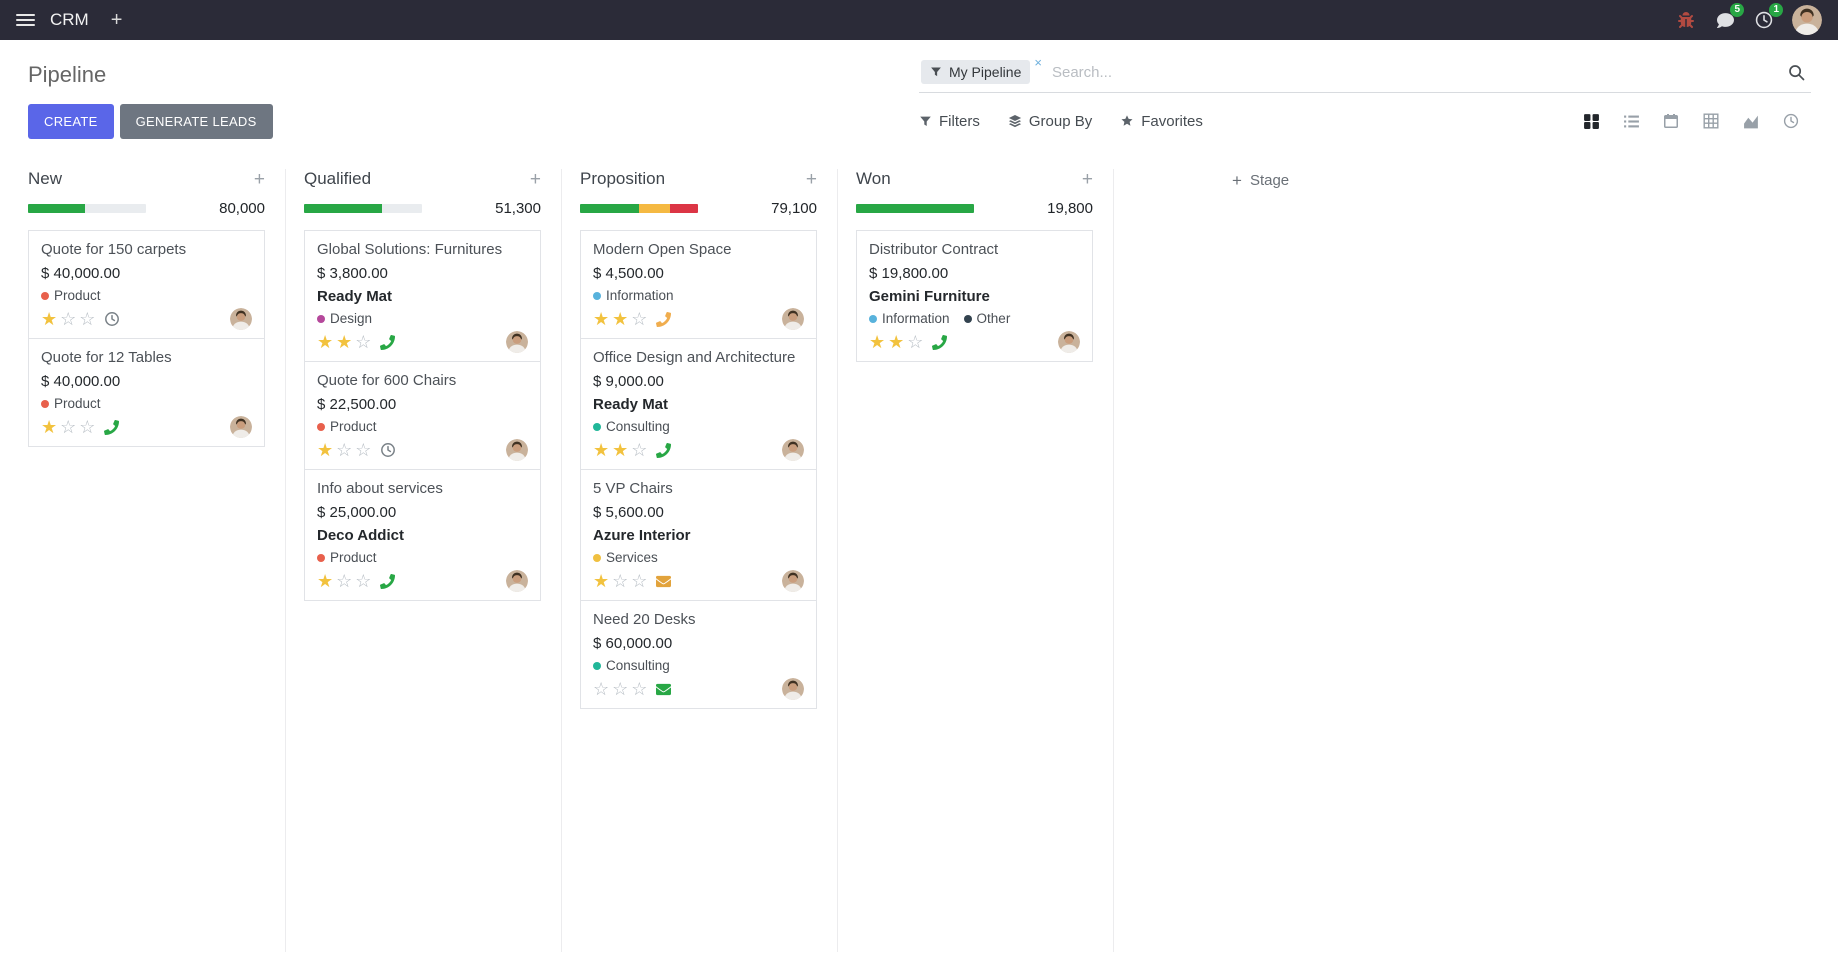 This screenshot has height=955, width=1838. What do you see at coordinates (625, 557) in the screenshot?
I see `tag: Services` at bounding box center [625, 557].